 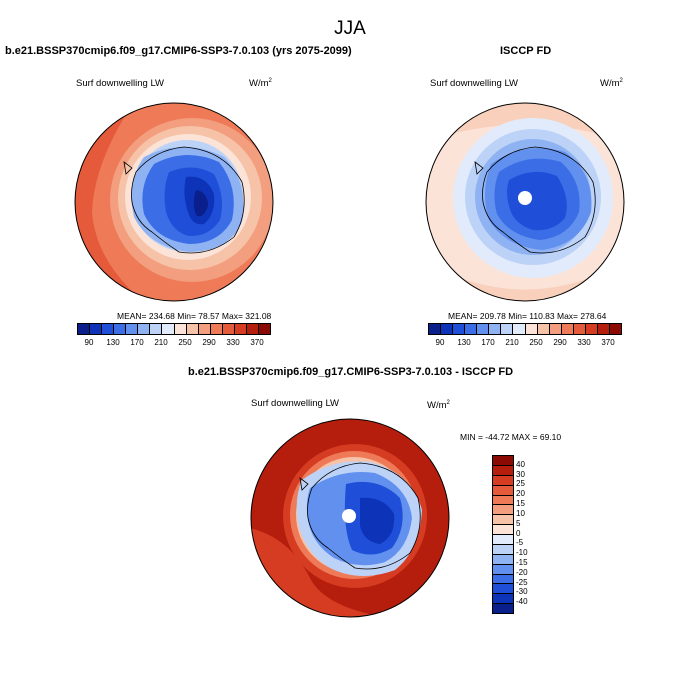 What do you see at coordinates (257, 342) in the screenshot?
I see `model-colorbar-tick-label: 370` at bounding box center [257, 342].